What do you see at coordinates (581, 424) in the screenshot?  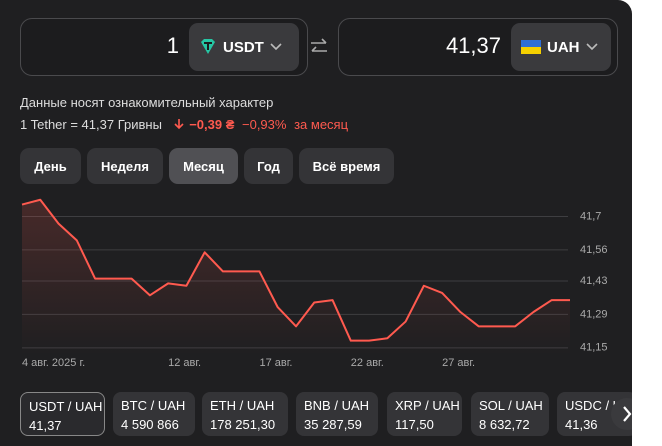 I see `ticker-price: 41,36` at bounding box center [581, 424].